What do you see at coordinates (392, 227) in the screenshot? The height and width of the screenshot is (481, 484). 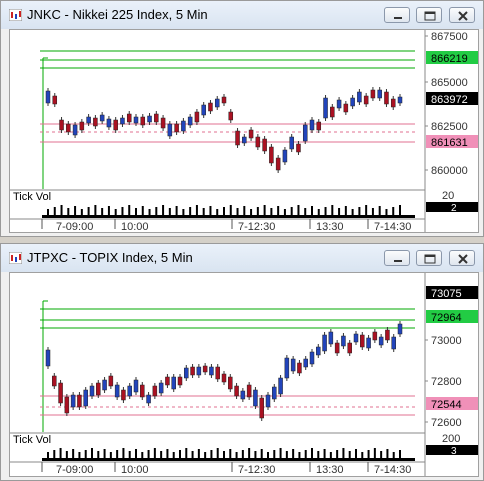 I see `time-axis-label: 7-14:30` at bounding box center [392, 227].